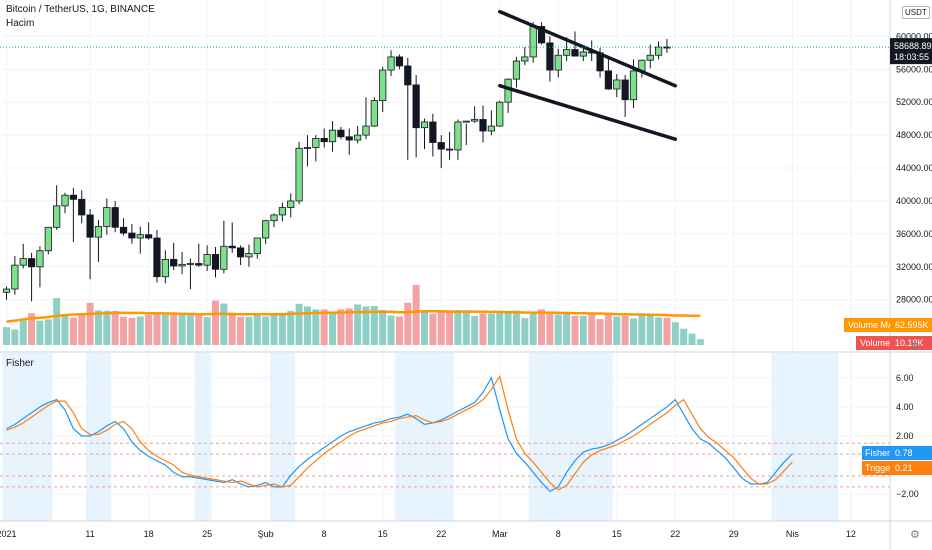 The image size is (932, 550). What do you see at coordinates (905, 378) in the screenshot?
I see `fisher-tick-label-0: 6.00` at bounding box center [905, 378].